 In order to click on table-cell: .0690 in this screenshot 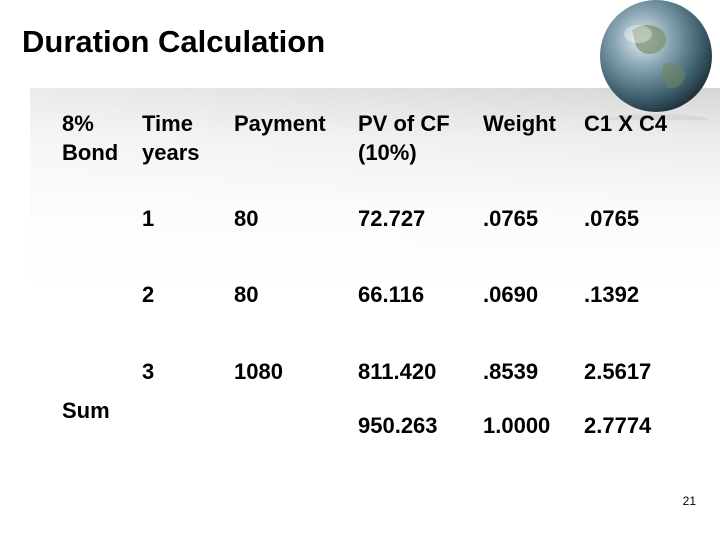, I will do `click(511, 294)`.